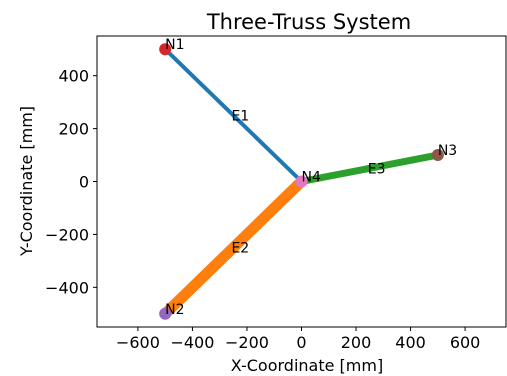  I want to click on element-e3, so click(369, 168).